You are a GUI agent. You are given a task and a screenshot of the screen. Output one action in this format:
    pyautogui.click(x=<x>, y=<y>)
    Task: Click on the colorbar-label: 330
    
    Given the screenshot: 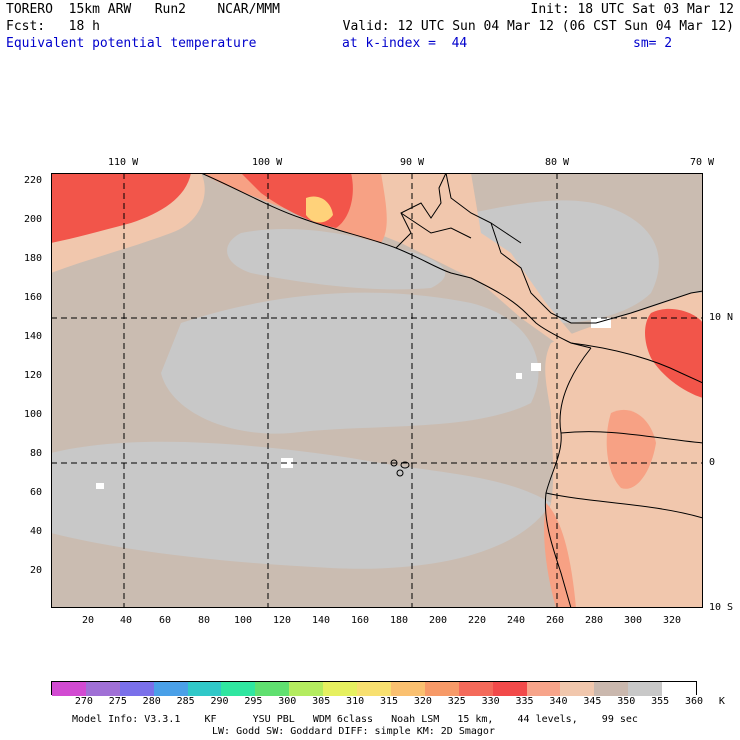 What is the action you would take?
    pyautogui.click(x=490, y=701)
    